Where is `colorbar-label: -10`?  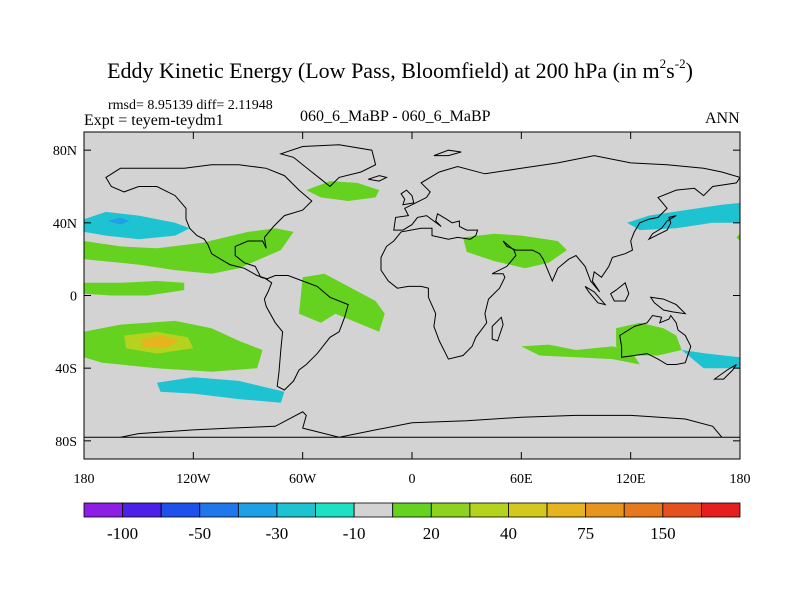
colorbar-label: -10 is located at coordinates (354, 533).